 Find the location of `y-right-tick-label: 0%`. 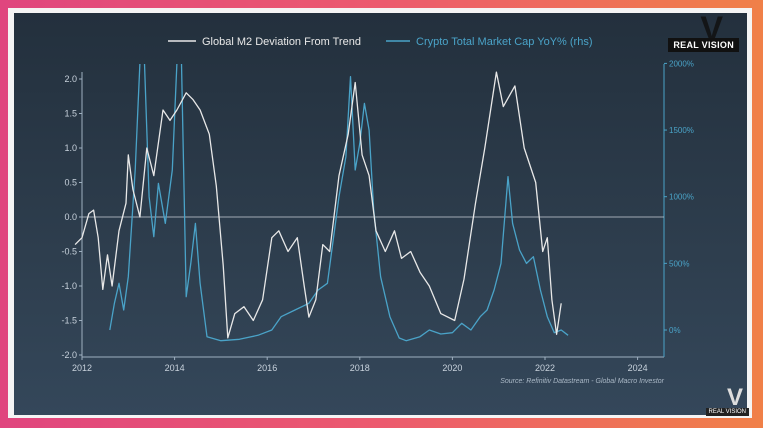

y-right-tick-label: 0% is located at coordinates (675, 330).